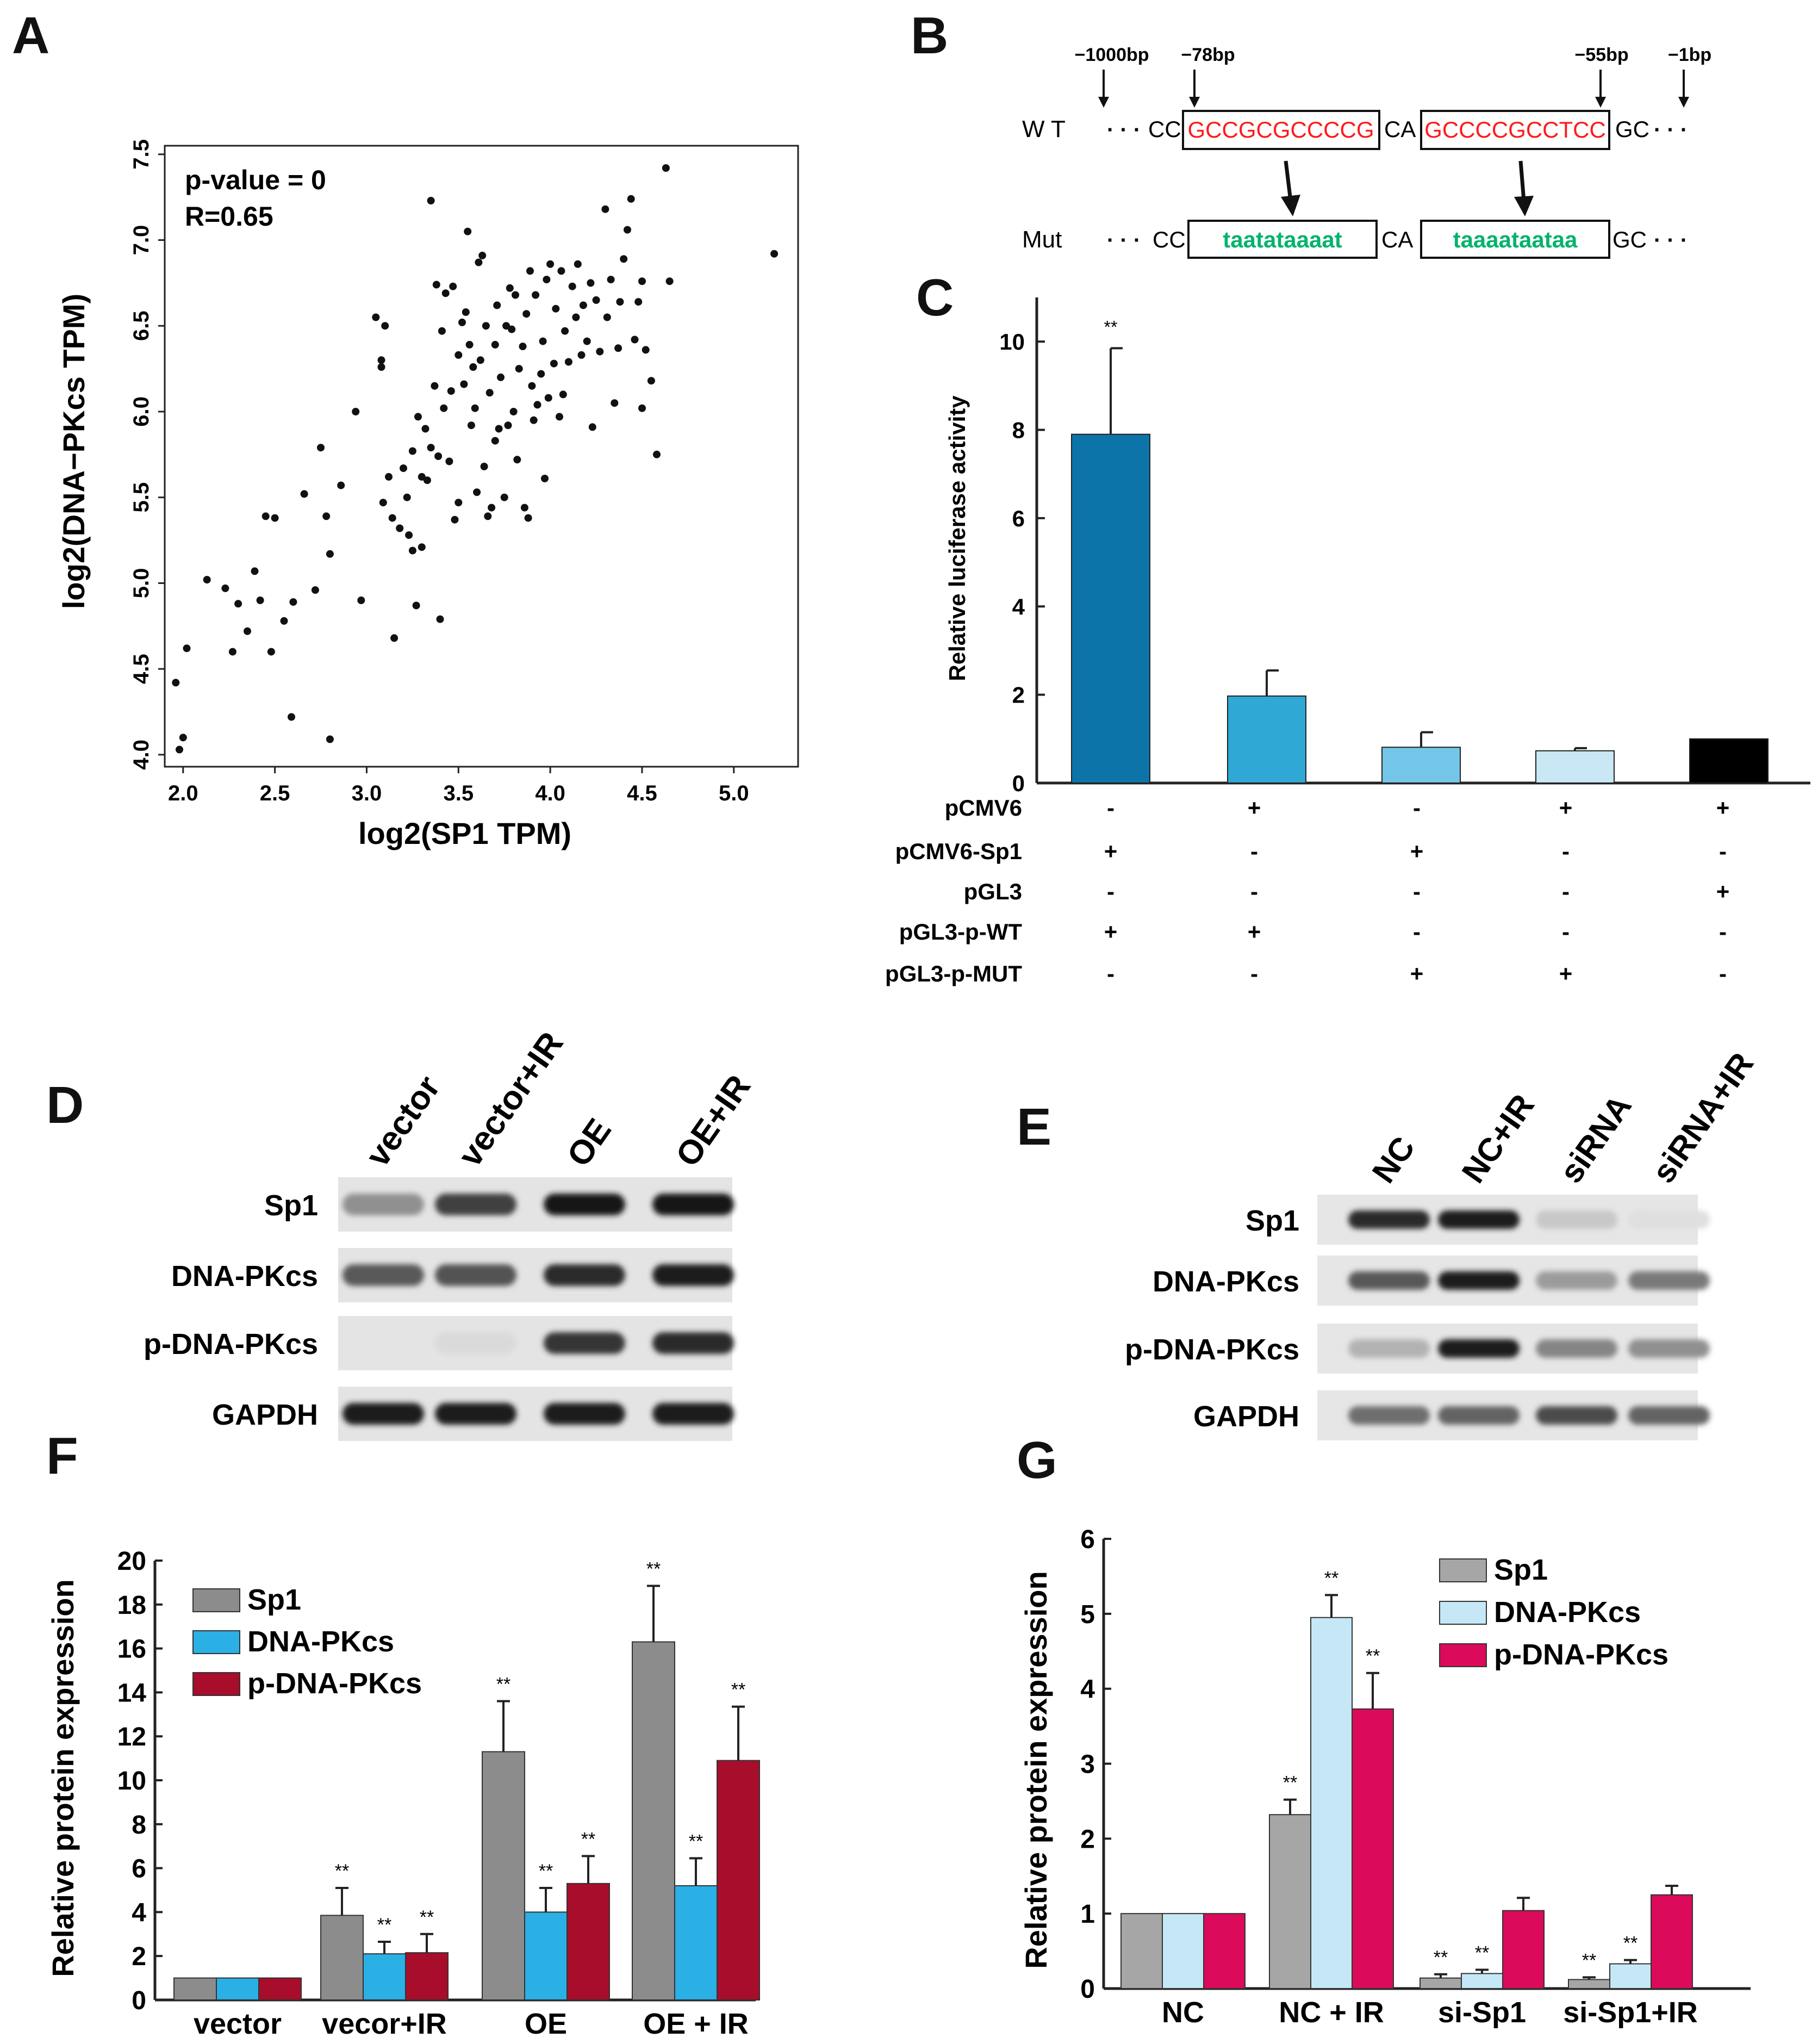  I want to click on g-legend: Sp1 DNA-PKcs p-DNA-PKcs, so click(1553, 1612).